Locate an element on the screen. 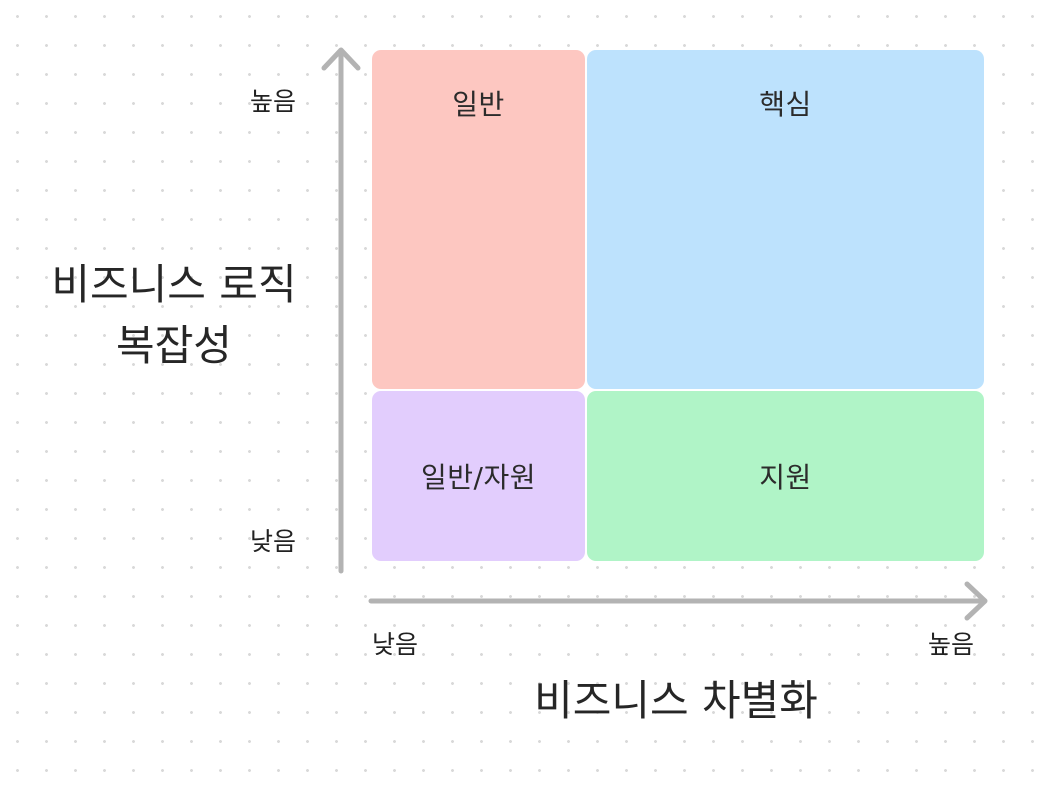 Image resolution: width=1040 pixels, height=788 pixels. quadrant-support-label: 지원 is located at coordinates (785, 477).